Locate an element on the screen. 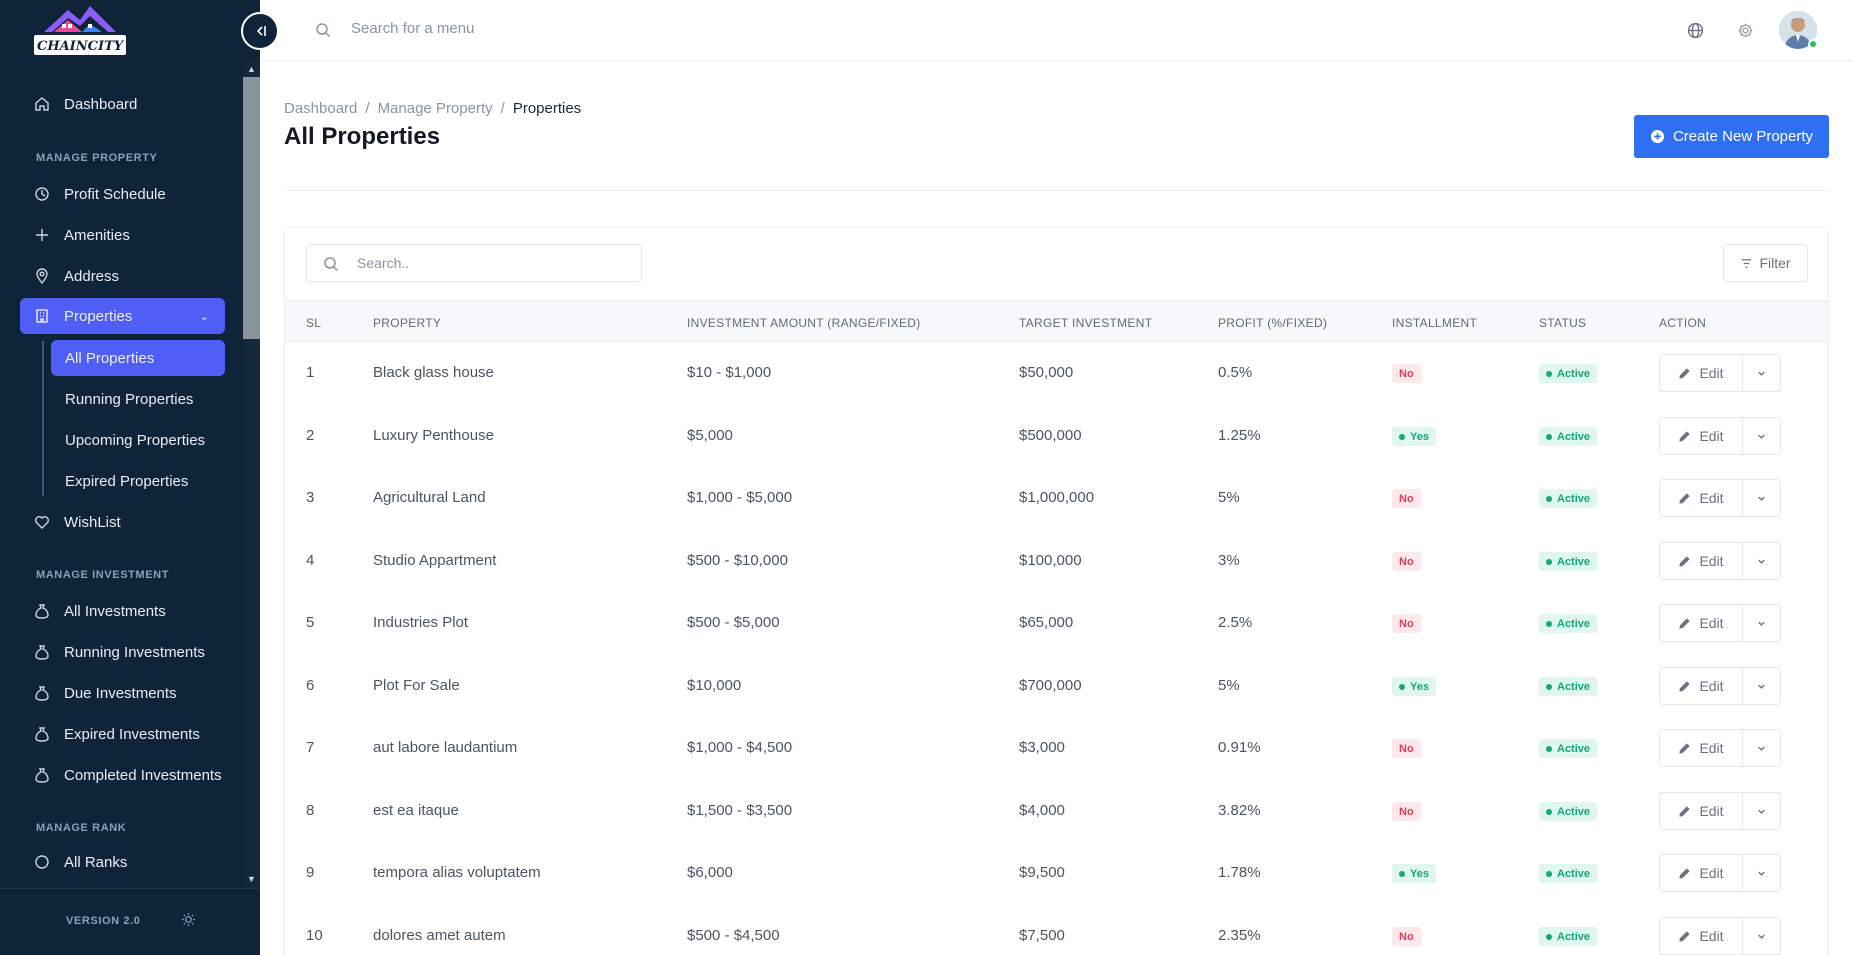  cell-property: Studio Appartment is located at coordinates (435, 560).